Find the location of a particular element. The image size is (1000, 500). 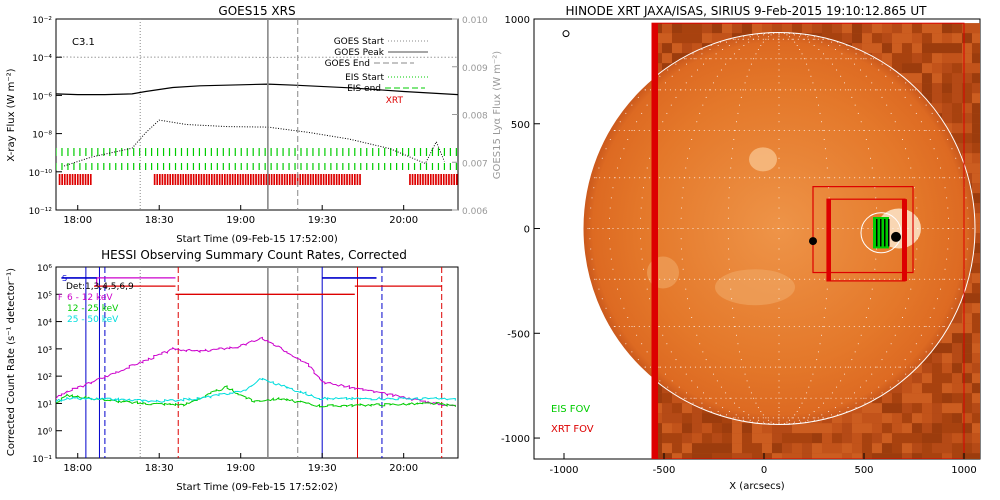

hessi-side-label-f: F is located at coordinates (60, 297).